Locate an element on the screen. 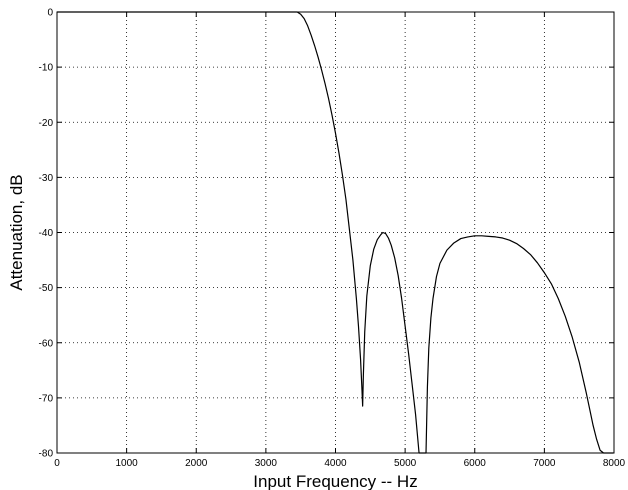  y-tick-label: -10 is located at coordinates (46, 68).